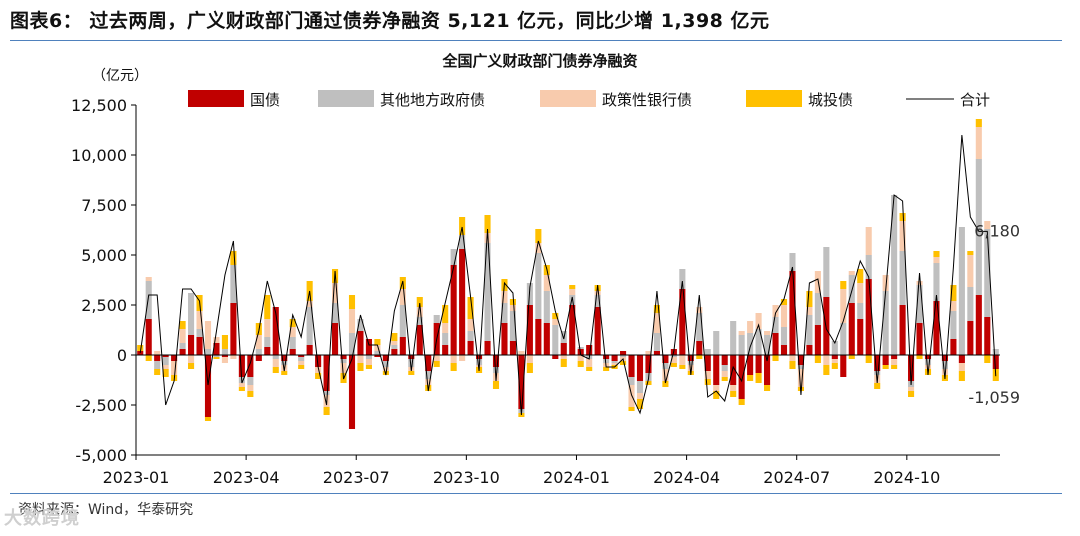  What do you see at coordinates (104, 280) in the screenshot?
I see `y-axis: -5,000 -2,500 0 2,500 5,000 7,500 10,000 12,500` at bounding box center [104, 280].